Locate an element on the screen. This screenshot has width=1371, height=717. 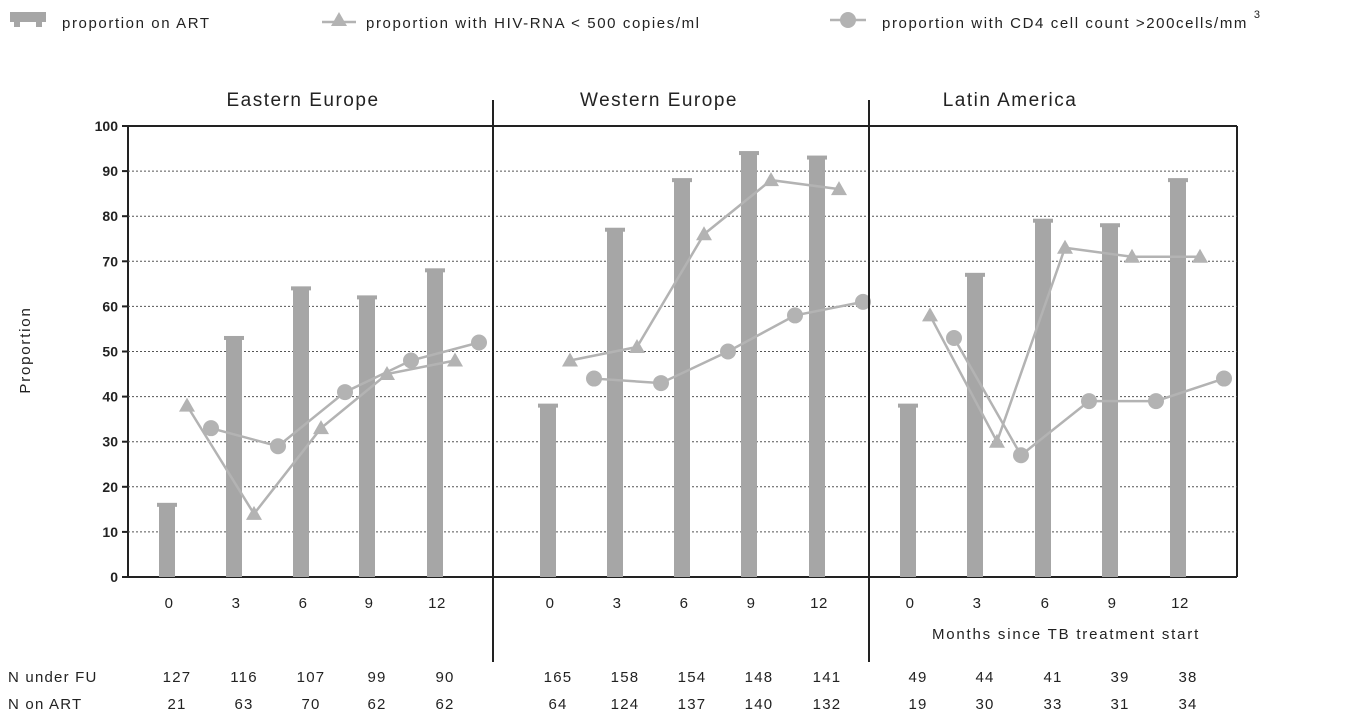
legend-art-swatch-leg-right is located at coordinates (39, 24).